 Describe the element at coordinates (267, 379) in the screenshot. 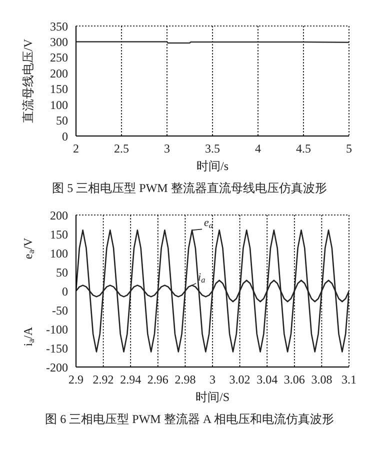

I see `x-tick-label: 3.04` at that location.